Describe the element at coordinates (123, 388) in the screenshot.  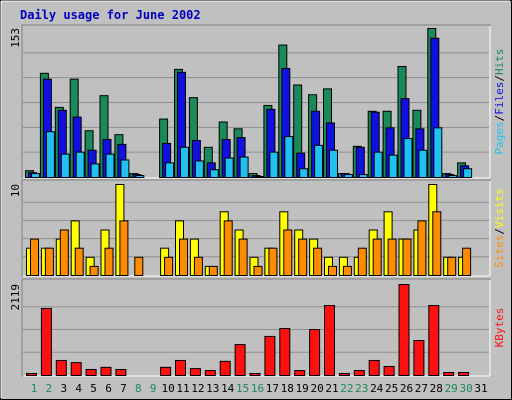
I see `x-tick-label: 7` at that location.